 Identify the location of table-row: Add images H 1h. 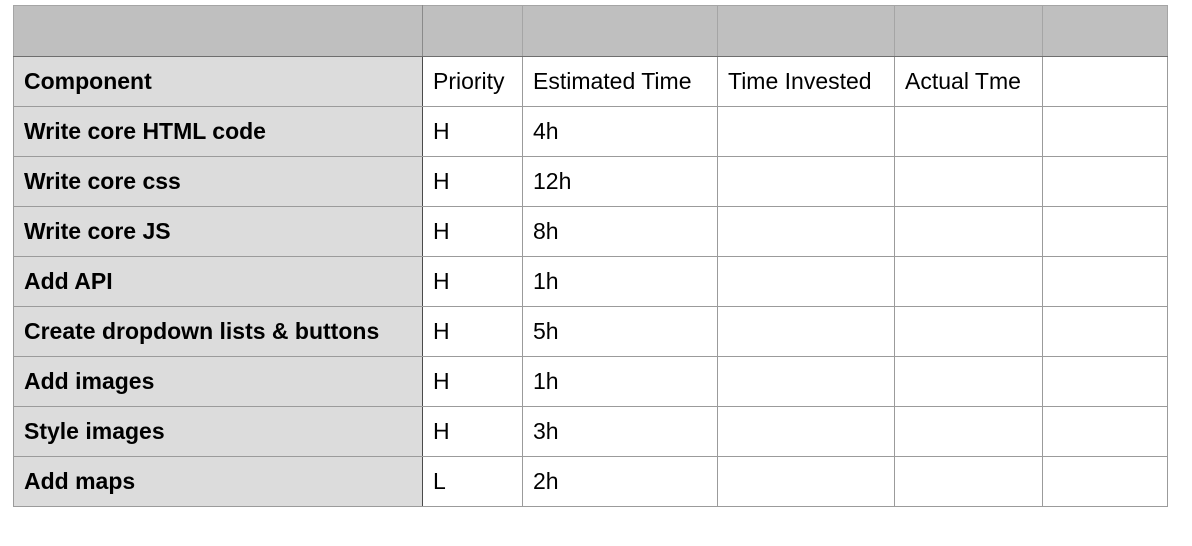
(590, 381).